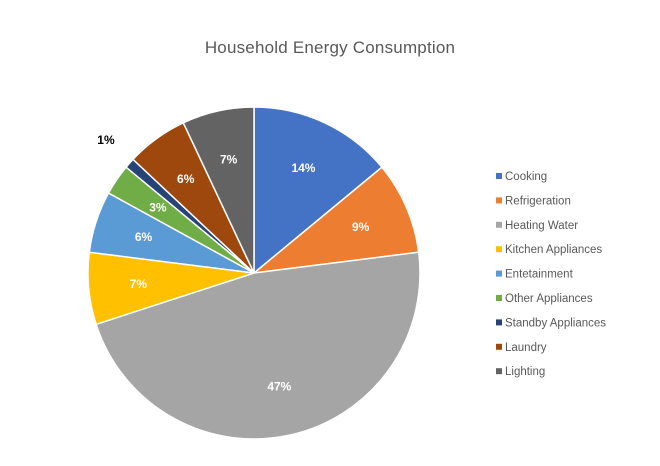 This screenshot has height=466, width=660. What do you see at coordinates (538, 201) in the screenshot?
I see `legend-label-refrigeration: Refrigeration` at bounding box center [538, 201].